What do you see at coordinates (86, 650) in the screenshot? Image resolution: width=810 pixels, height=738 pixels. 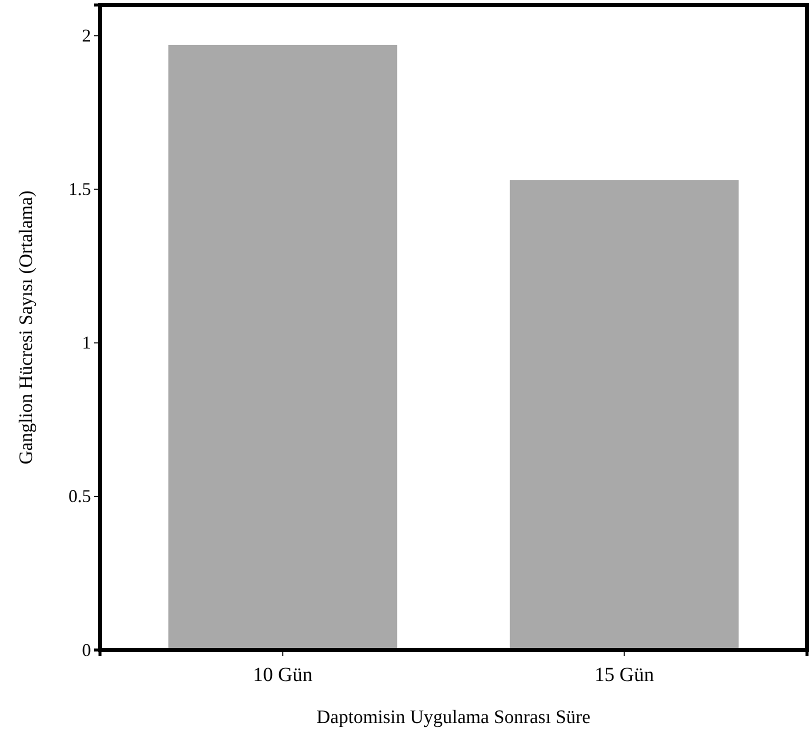 I see `y-tick-label: 0` at bounding box center [86, 650].